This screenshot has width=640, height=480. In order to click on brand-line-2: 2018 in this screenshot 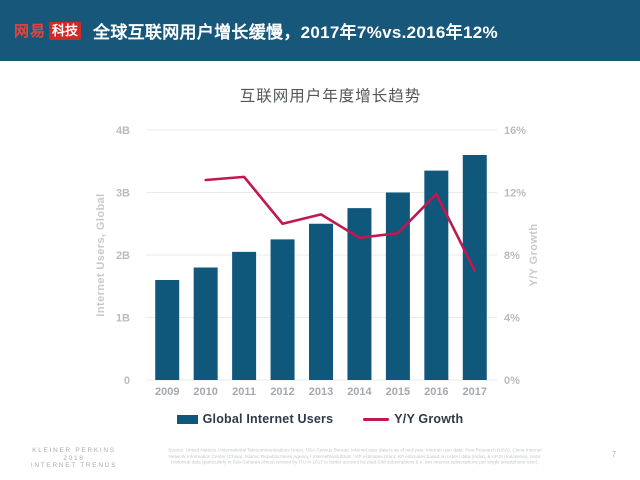, I will do `click(74, 458)`.